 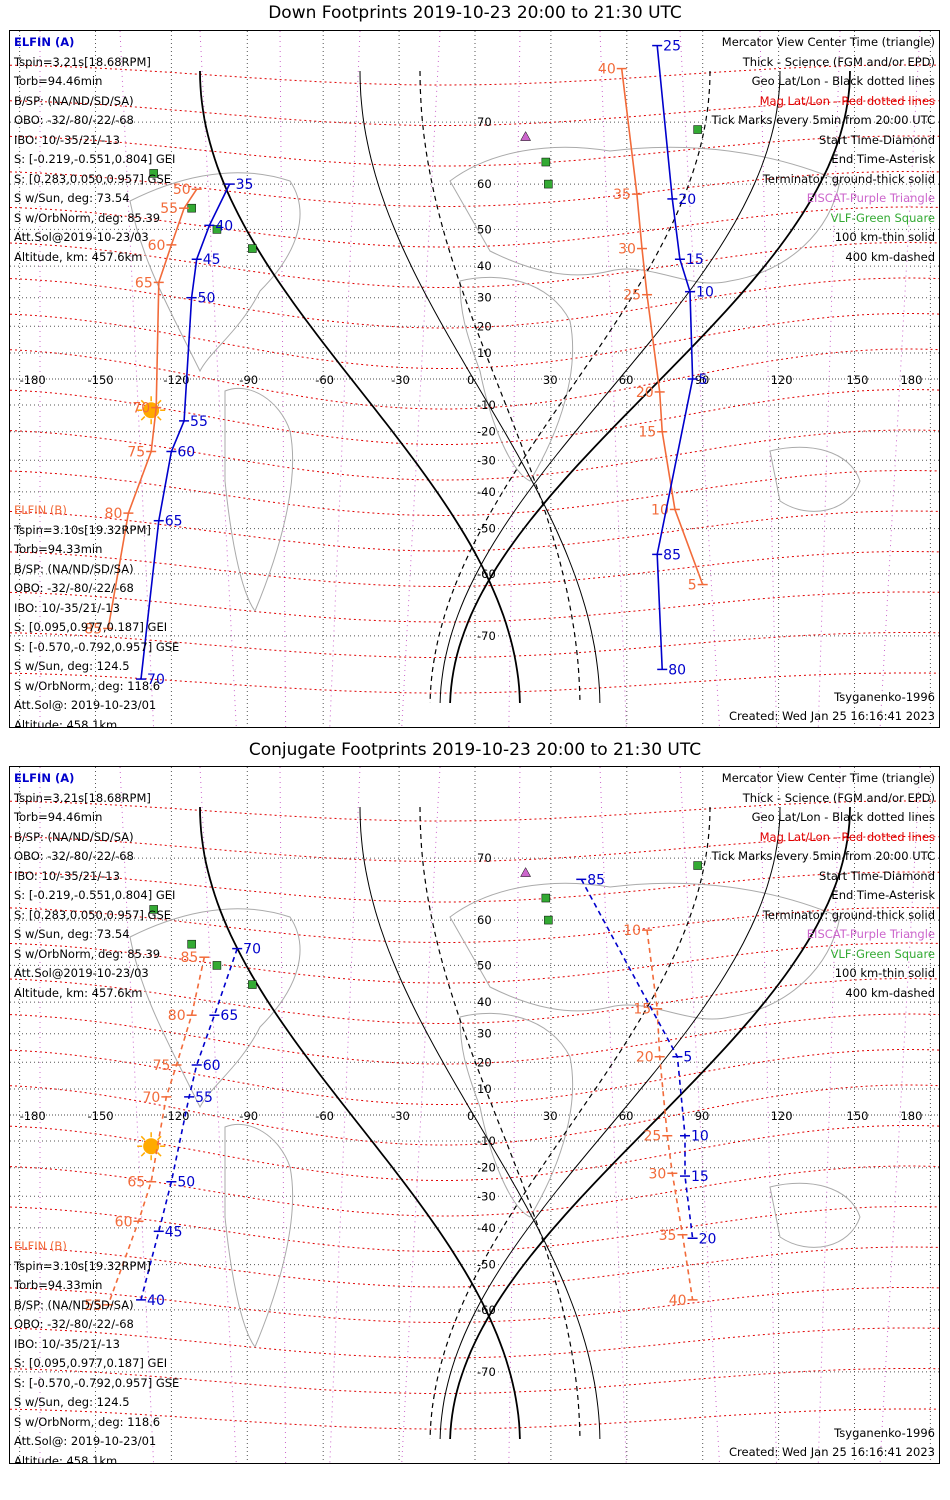 I want to click on lon-tick-label: 120, so click(x=782, y=1116).